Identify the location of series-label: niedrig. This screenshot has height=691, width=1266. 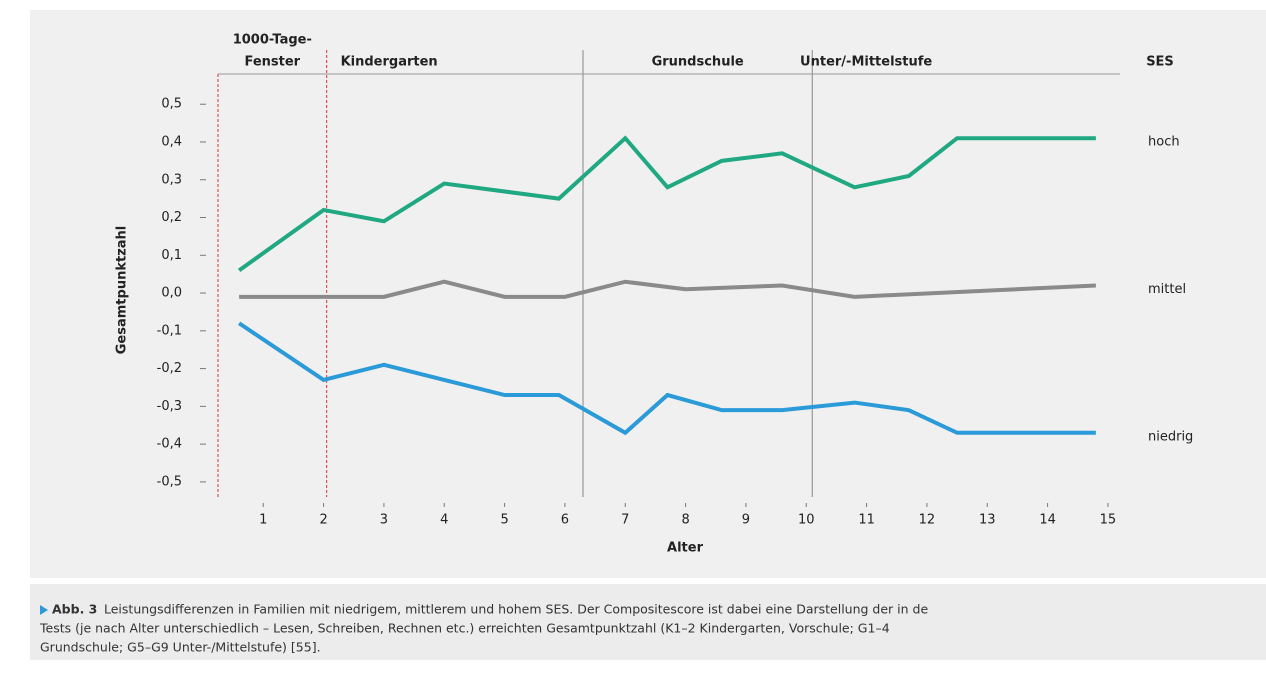
(1170, 436).